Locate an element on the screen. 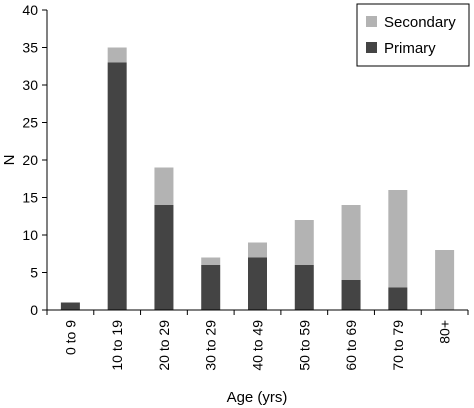 The image size is (474, 408). x-tick-label: 20 to 29 is located at coordinates (164, 345).